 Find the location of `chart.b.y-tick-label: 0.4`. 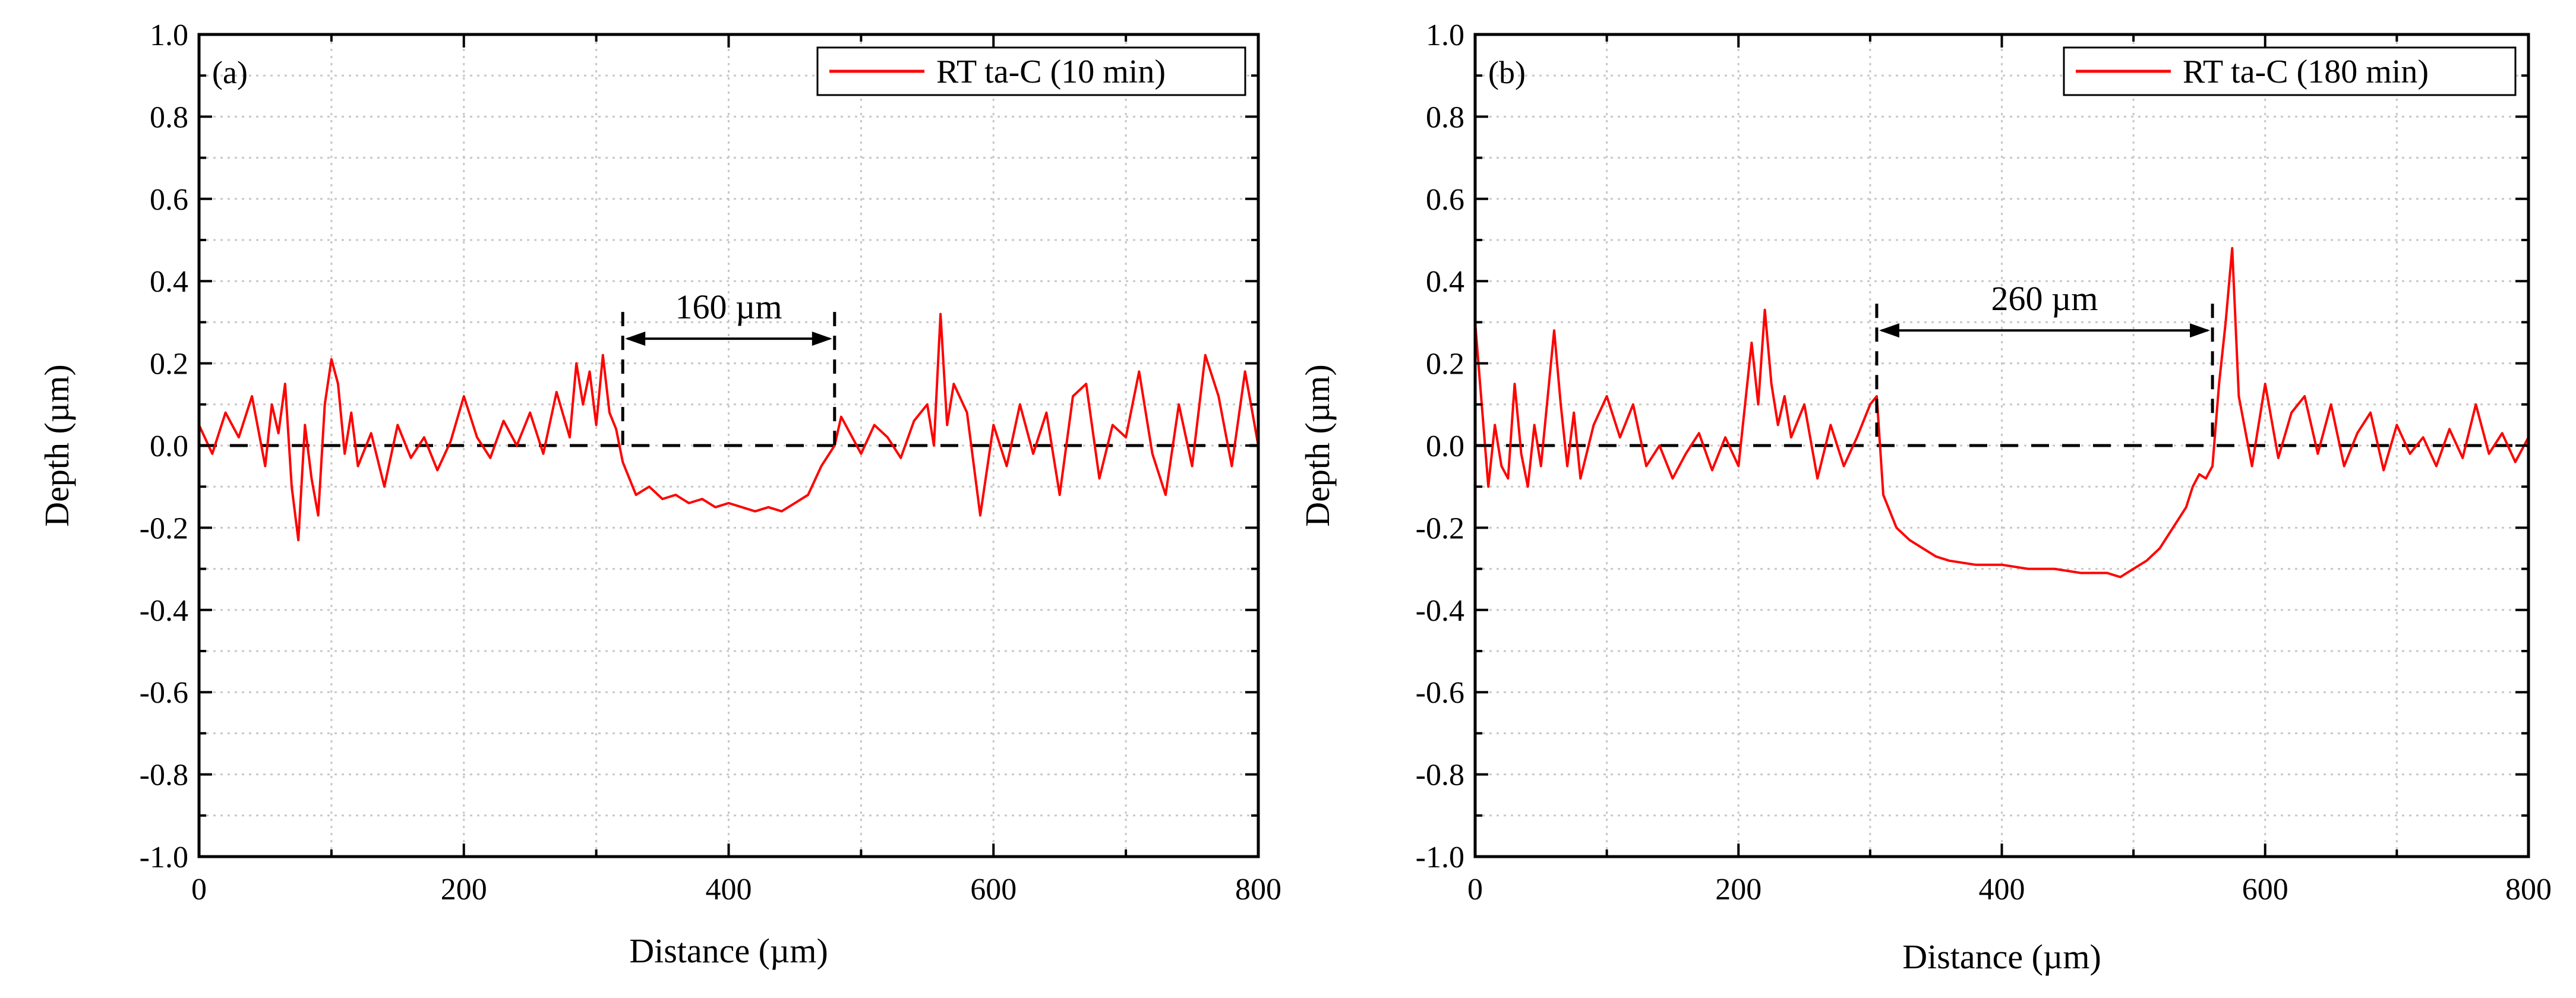

chart.b.y-tick-label: 0.4 is located at coordinates (1445, 282).